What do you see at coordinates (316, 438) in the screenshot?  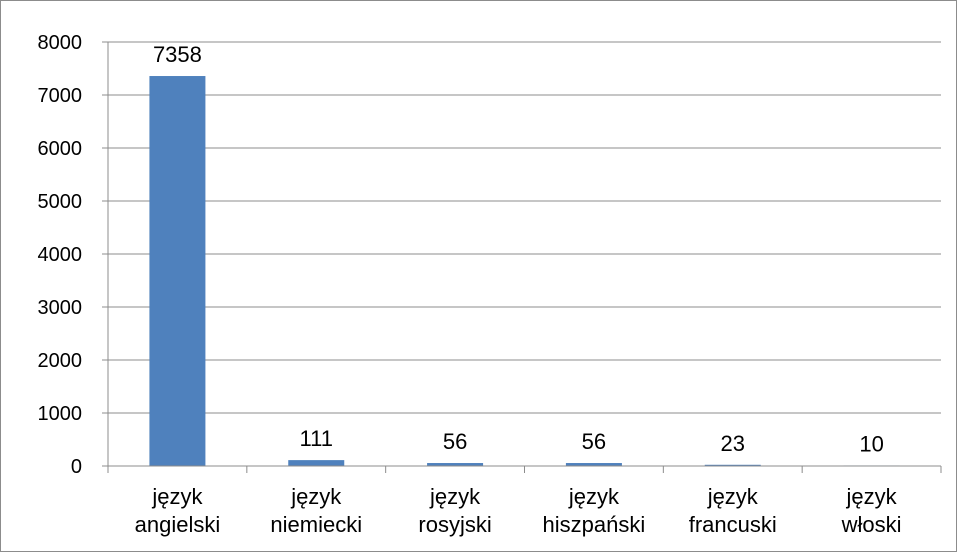 I see `data-label: 111` at bounding box center [316, 438].